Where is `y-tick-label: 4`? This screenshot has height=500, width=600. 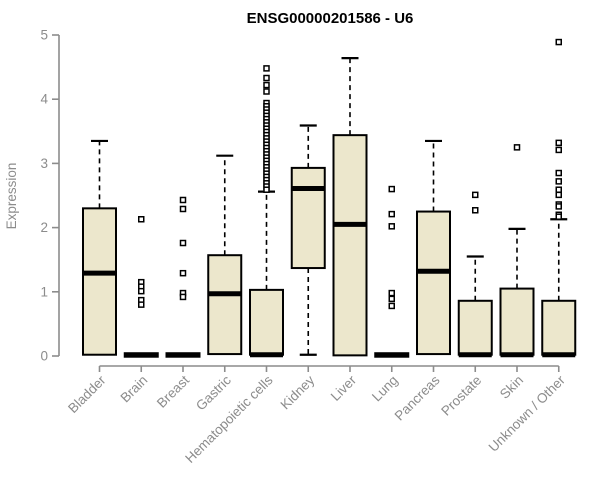
y-tick-label: 4 is located at coordinates (44, 99).